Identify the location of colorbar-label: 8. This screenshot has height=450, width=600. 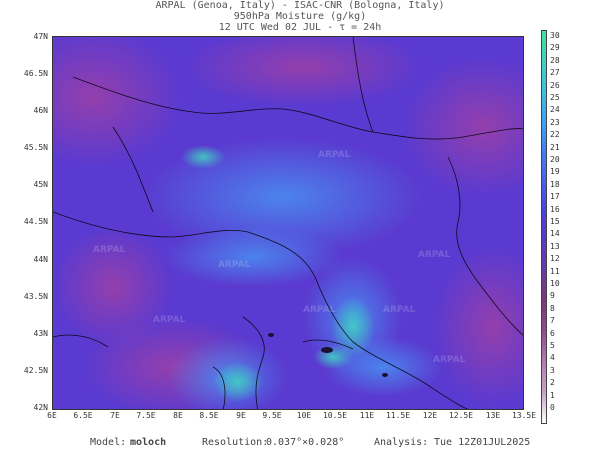
(552, 308).